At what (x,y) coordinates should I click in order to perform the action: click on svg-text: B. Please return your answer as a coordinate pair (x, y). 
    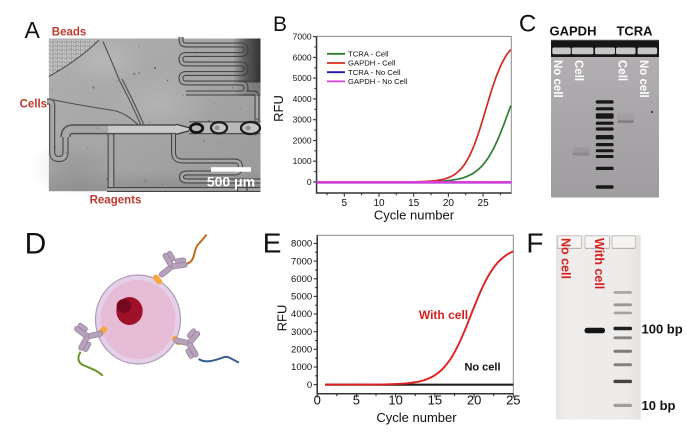
    Looking at the image, I should click on (280, 24).